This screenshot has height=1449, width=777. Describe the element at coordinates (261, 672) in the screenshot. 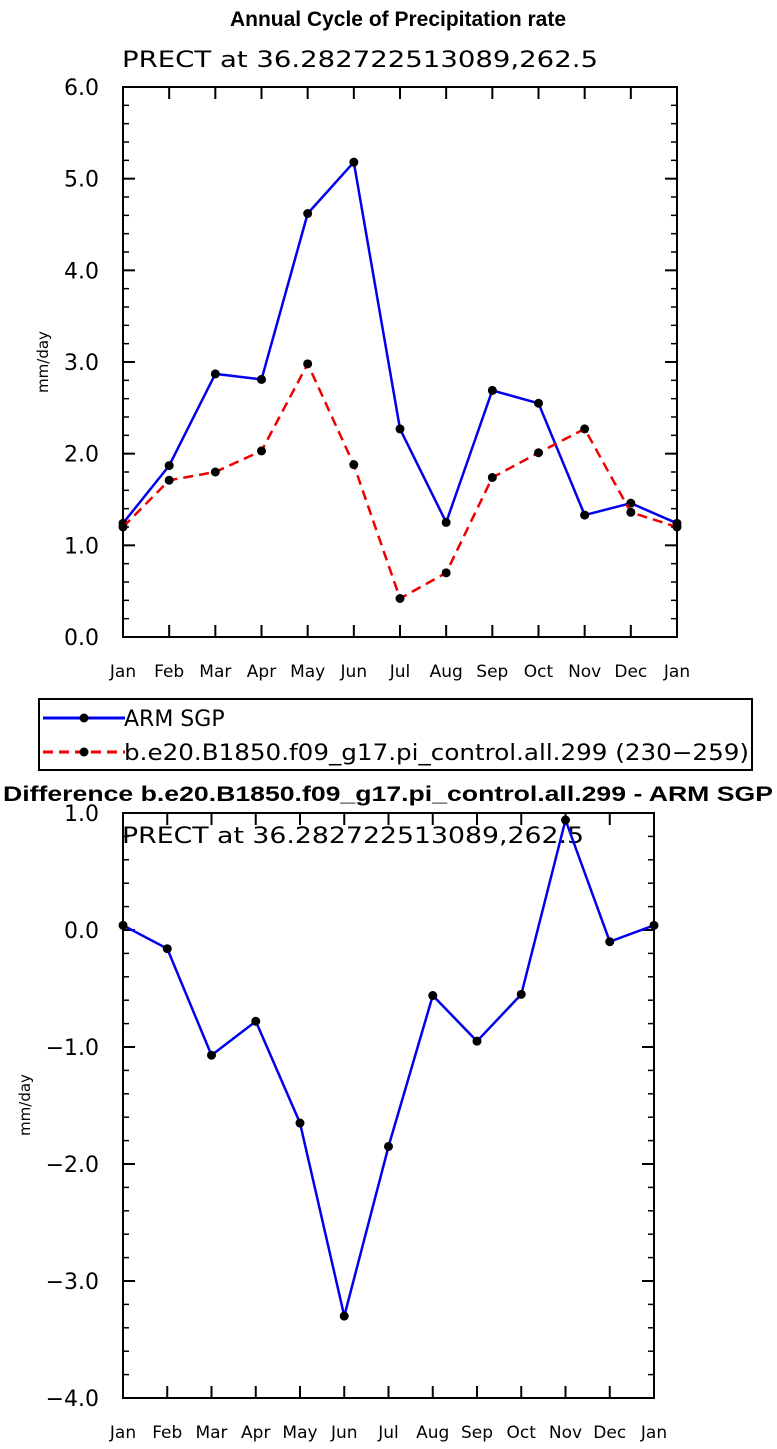

I see `chart1-xtick-label: Apr` at that location.